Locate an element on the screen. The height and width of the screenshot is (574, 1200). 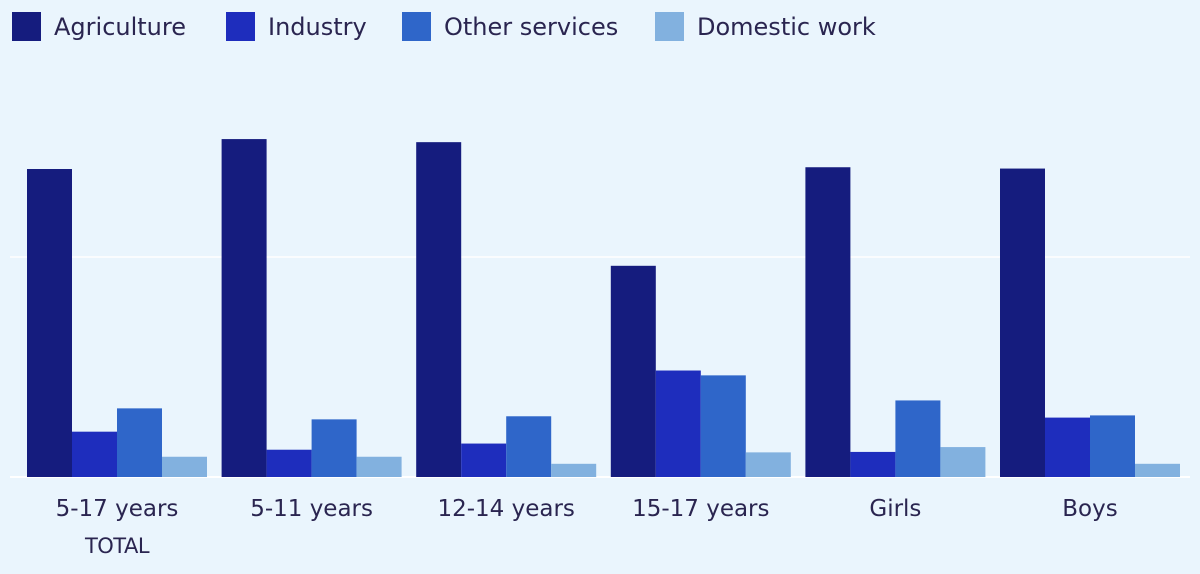
legend-item-4: Domestic work is located at coordinates (765, 26).